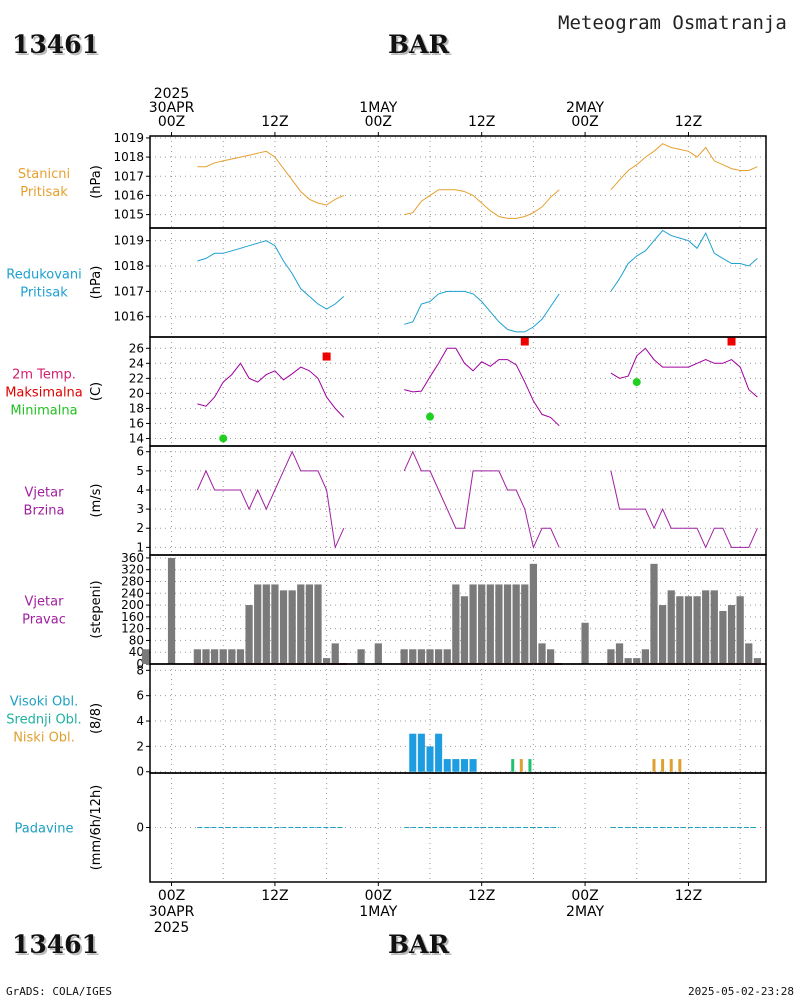 This screenshot has height=1000, width=800. I want to click on panel-legend-label: Niski Obl., so click(44, 738).